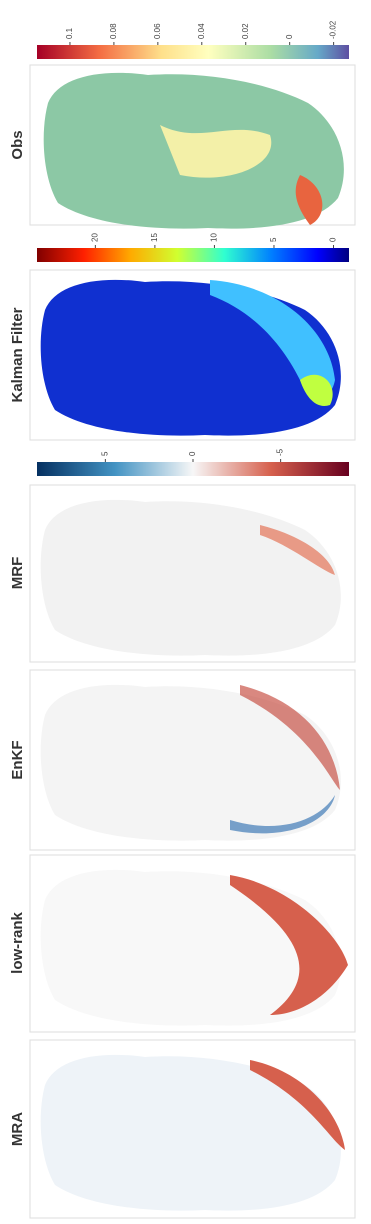 This screenshot has width=371, height=1224. What do you see at coordinates (17, 354) in the screenshot?
I see `panel-label: Kalman Filter` at bounding box center [17, 354].